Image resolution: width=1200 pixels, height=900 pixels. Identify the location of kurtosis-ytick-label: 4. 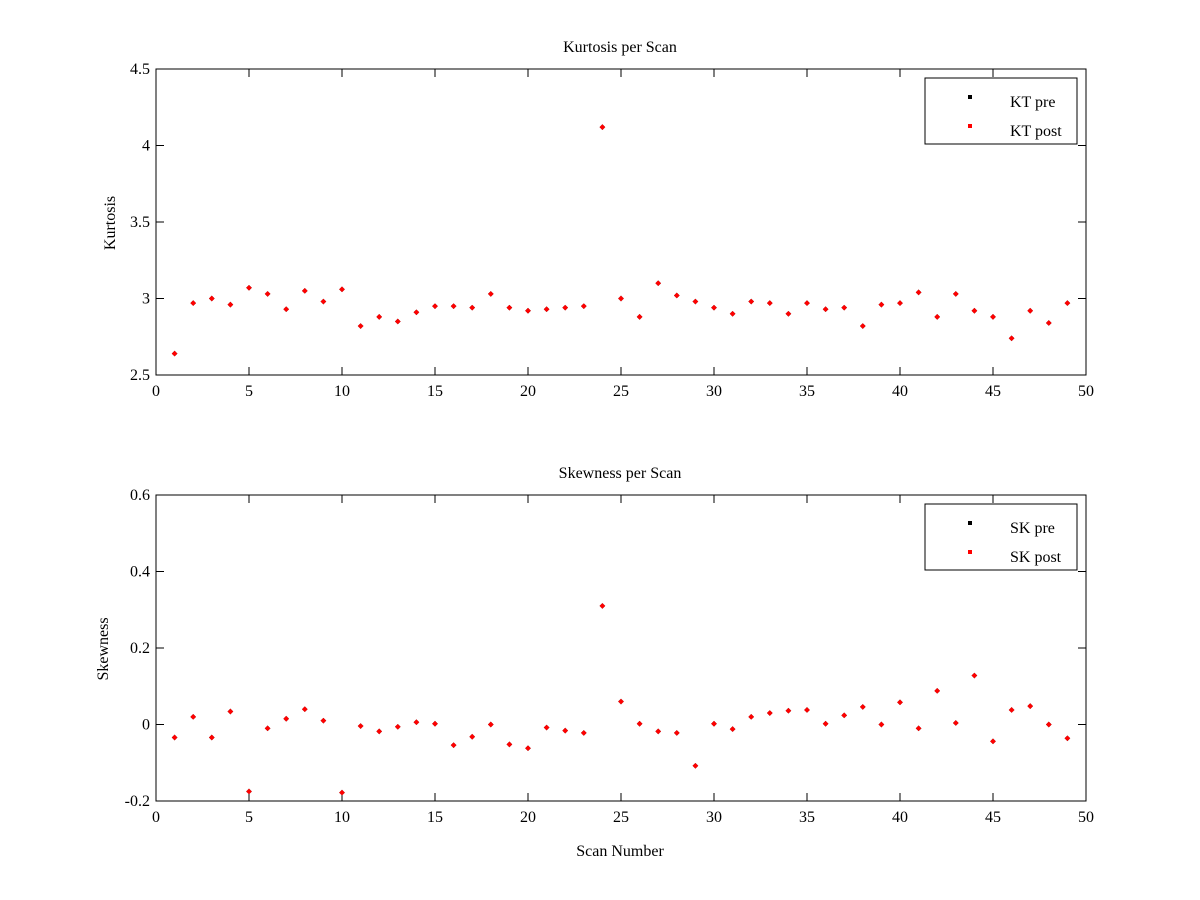
(146, 146).